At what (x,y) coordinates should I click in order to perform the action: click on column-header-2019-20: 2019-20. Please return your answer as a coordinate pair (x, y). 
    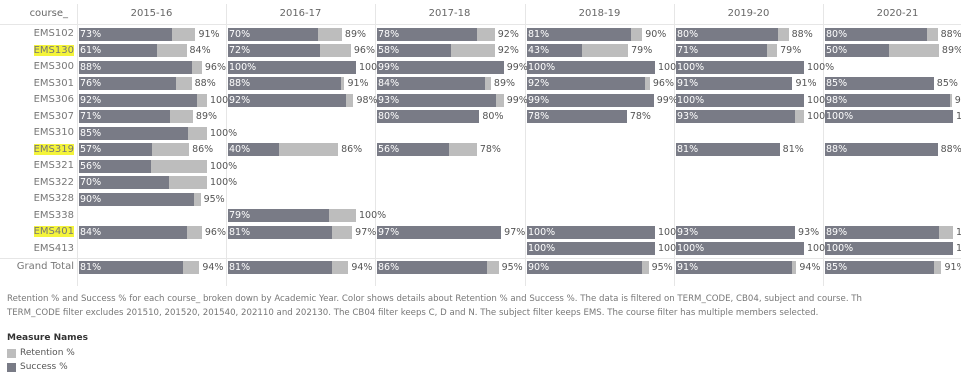
    Looking at the image, I should click on (748, 13).